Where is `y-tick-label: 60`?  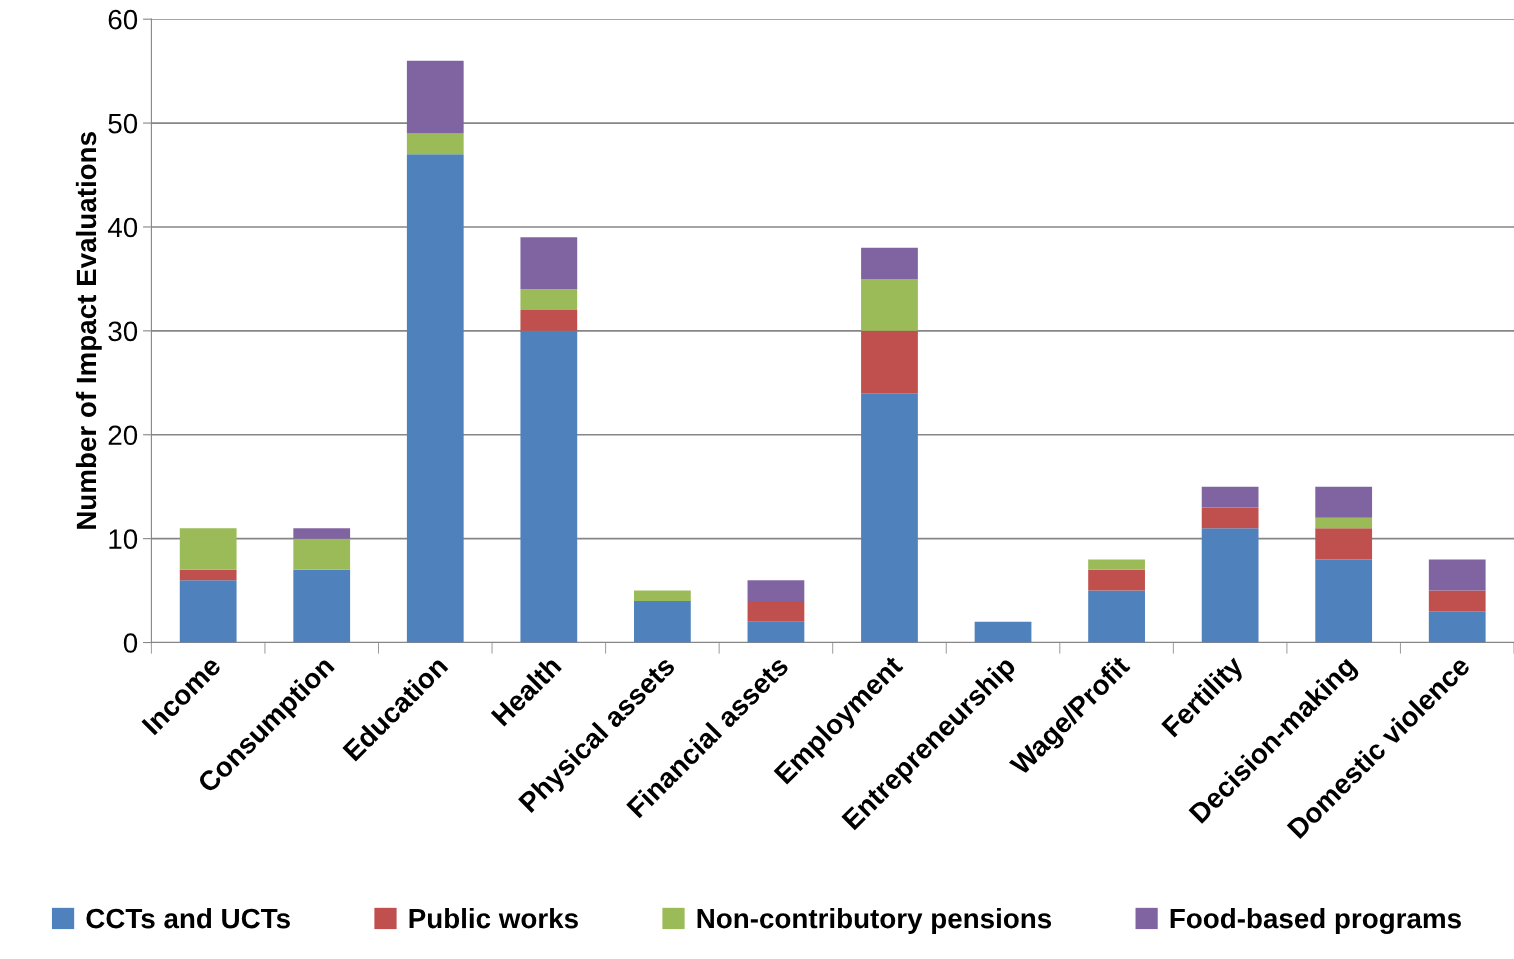 y-tick-label: 60 is located at coordinates (123, 19).